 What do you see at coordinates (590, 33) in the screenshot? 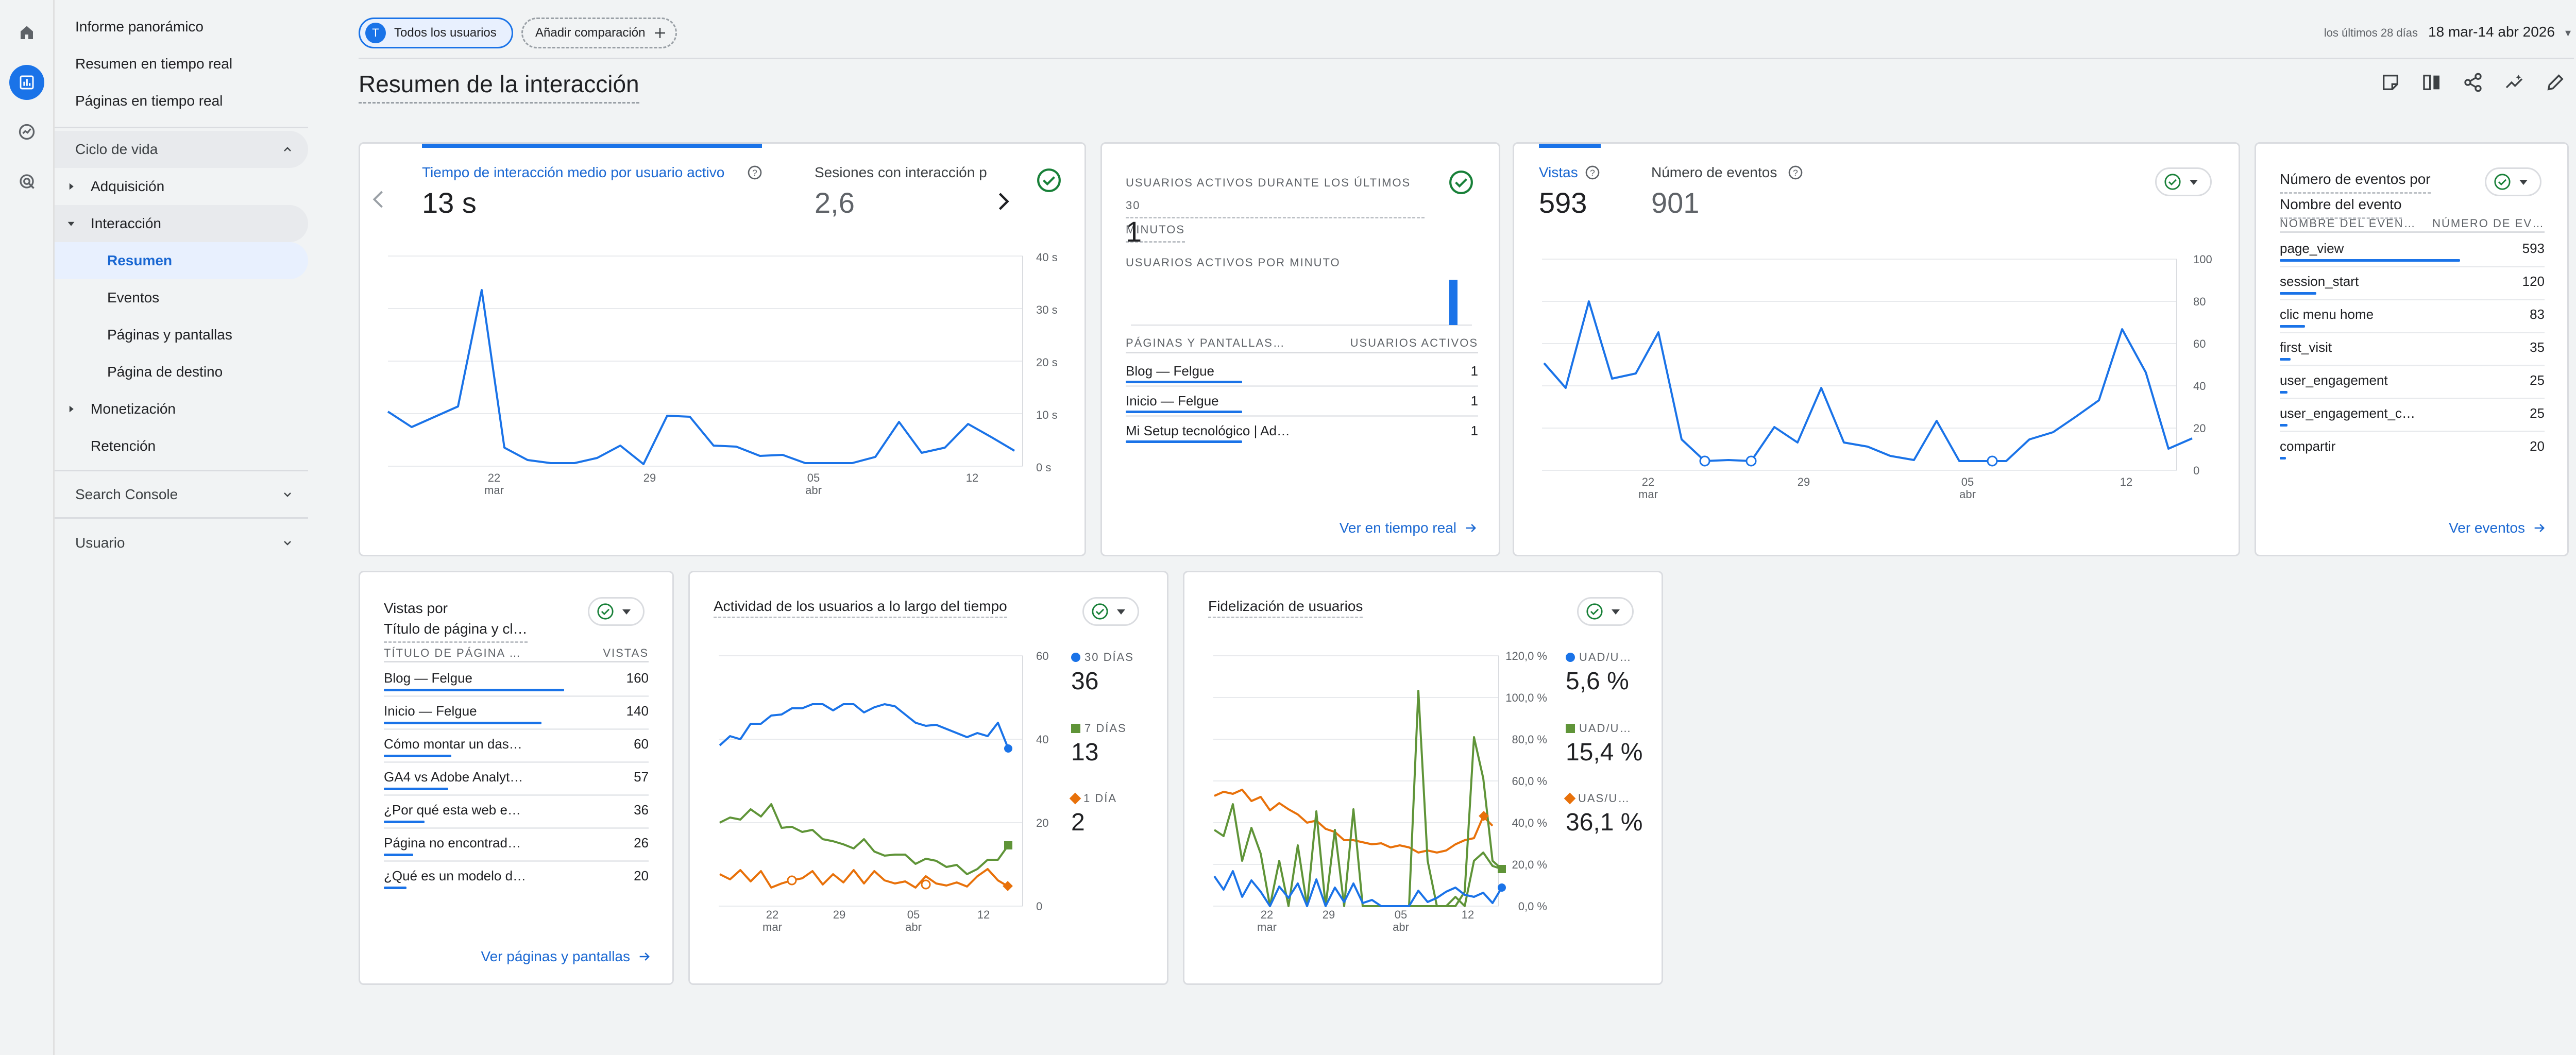
I see `chip-label: Añadir comparación` at bounding box center [590, 33].